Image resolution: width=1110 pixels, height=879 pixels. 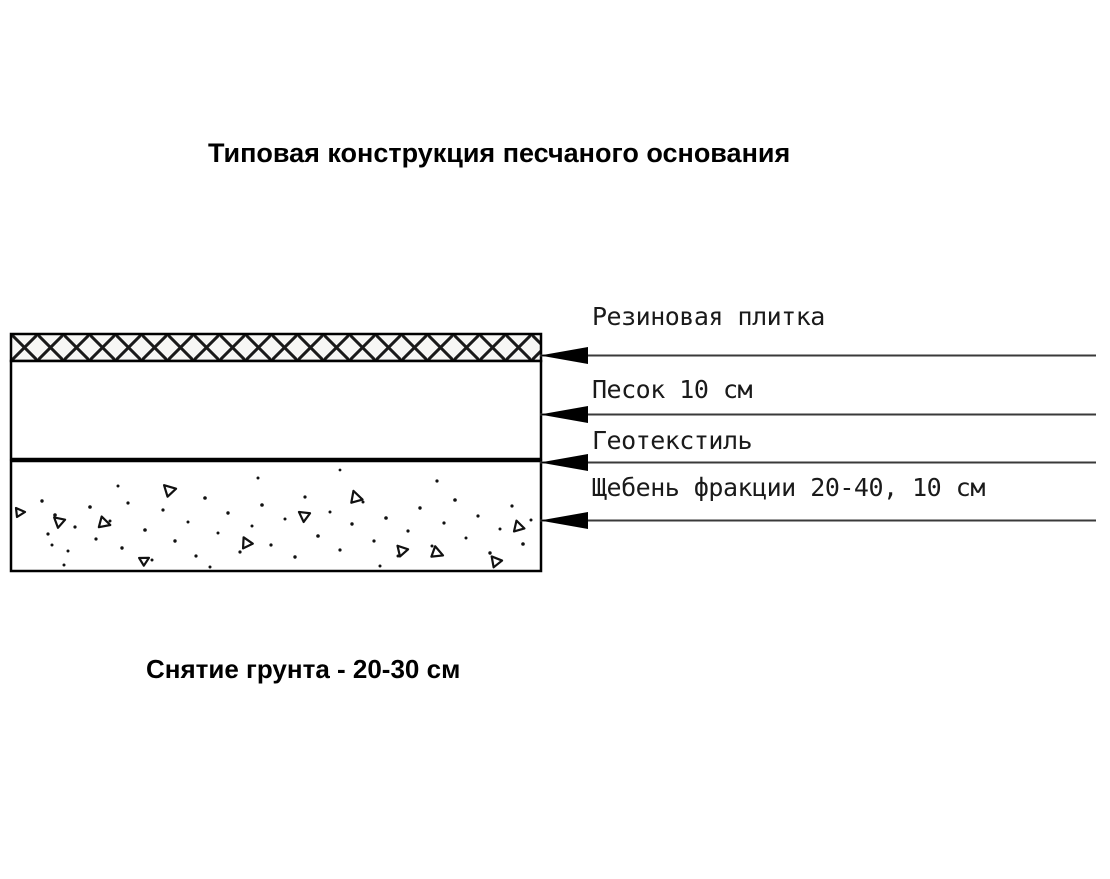 I want to click on layer-label-crushed-stone: Щебень фракции 20-40, 10 см, so click(x=788, y=487).